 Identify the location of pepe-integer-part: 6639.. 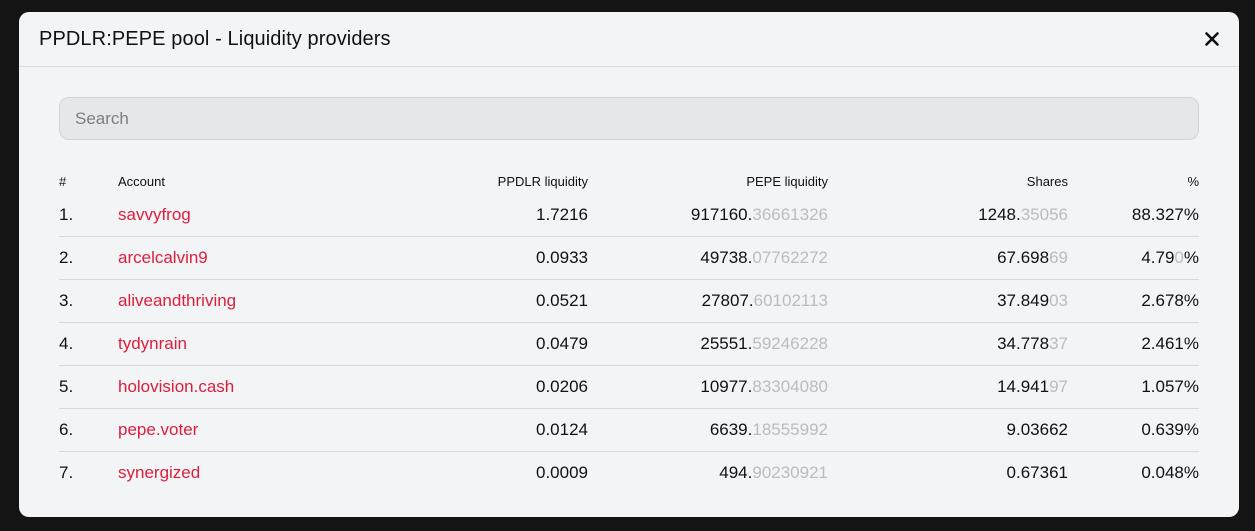
(731, 429).